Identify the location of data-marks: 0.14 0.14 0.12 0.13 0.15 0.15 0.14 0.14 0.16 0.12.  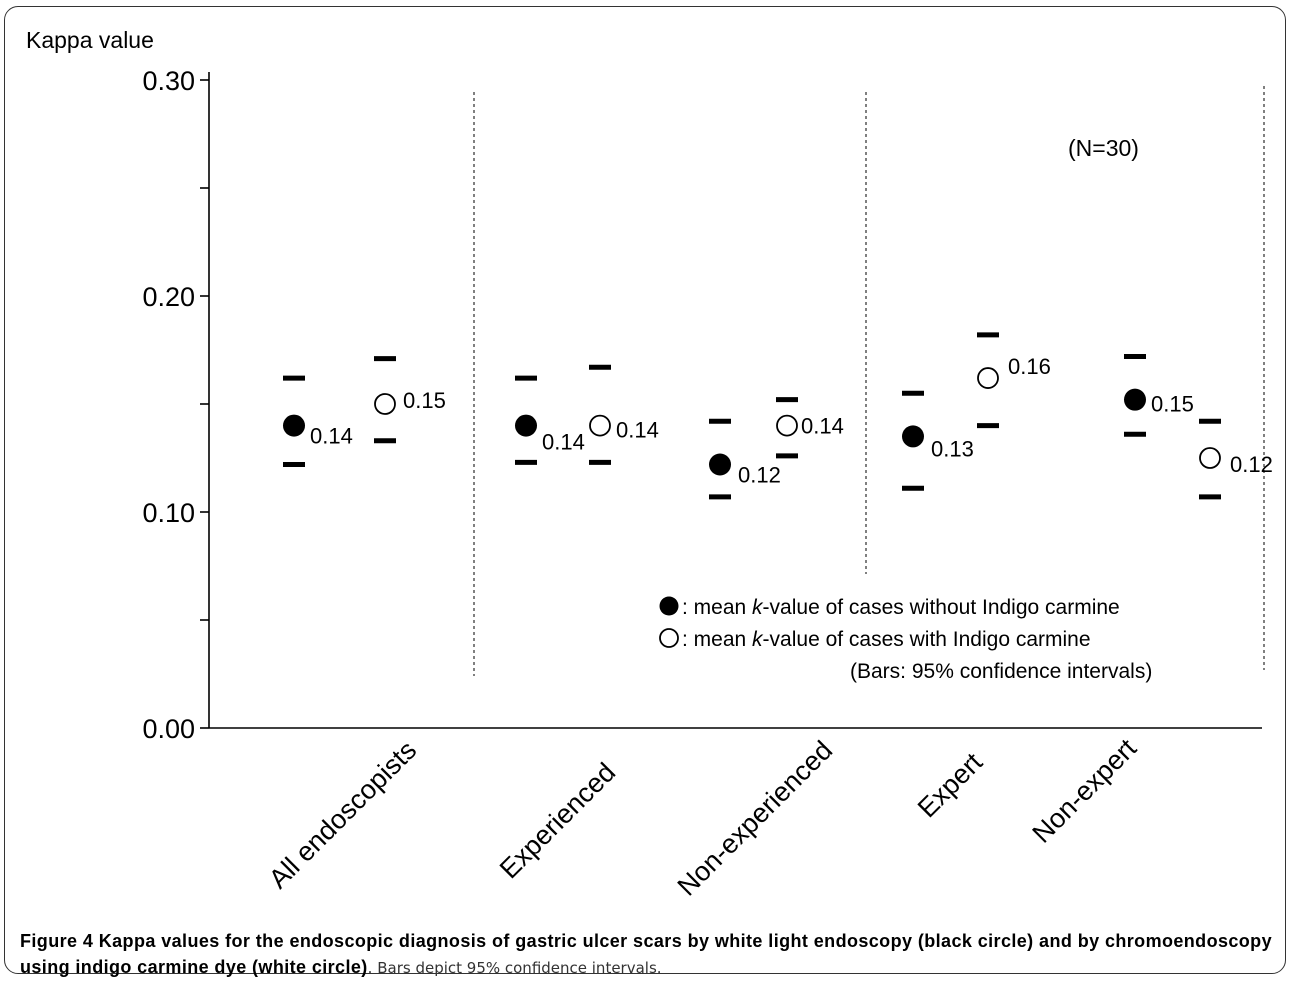
(778, 416).